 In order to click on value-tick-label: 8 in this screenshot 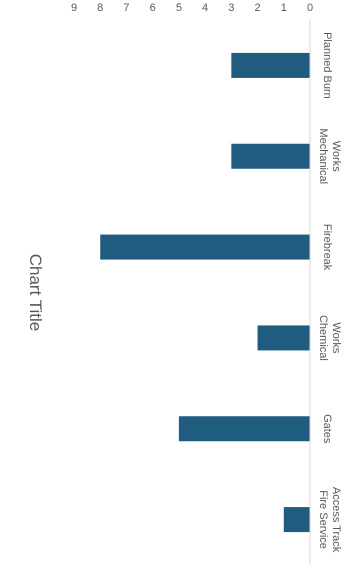, I will do `click(100, 8)`.